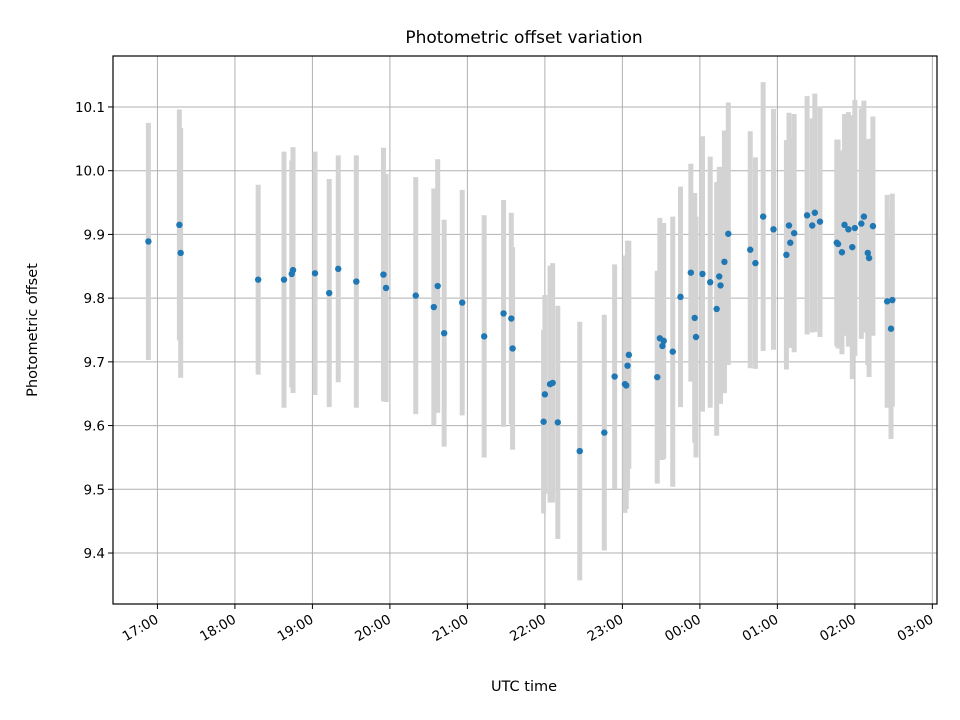  What do you see at coordinates (94, 299) in the screenshot?
I see `y-tick-label: 9.8` at bounding box center [94, 299].